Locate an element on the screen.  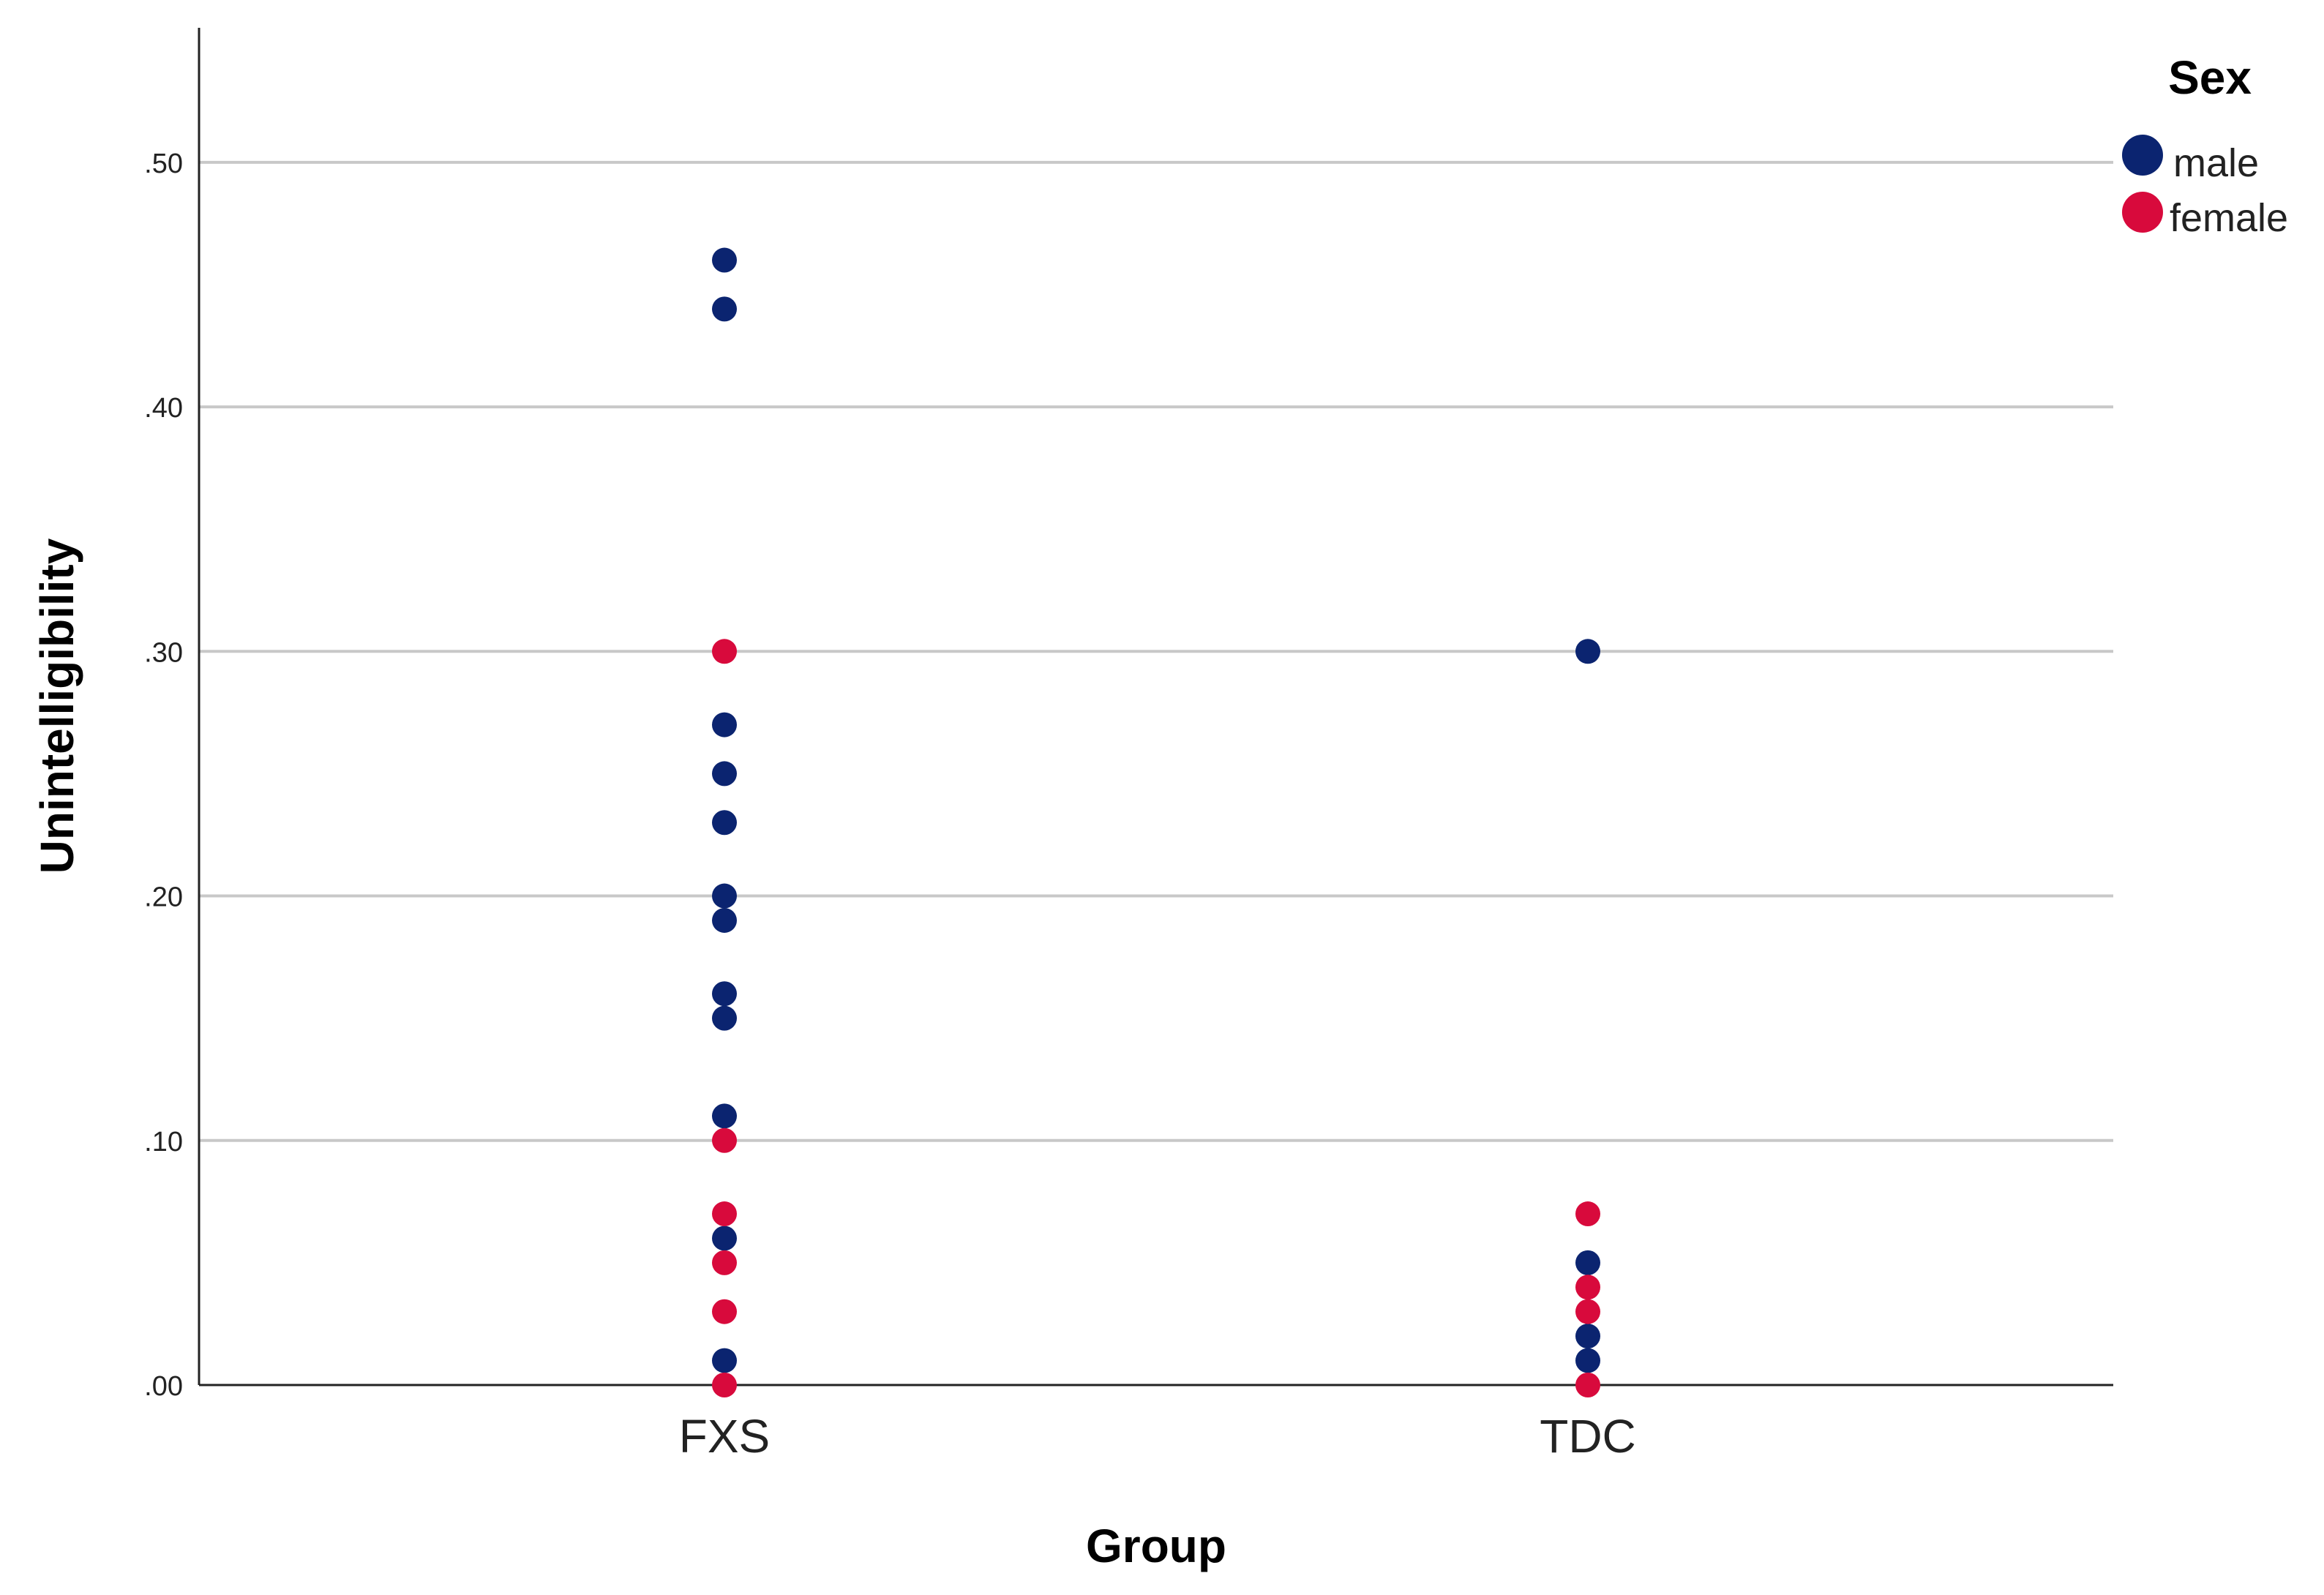
y-tick-label: .40 is located at coordinates (164, 408).